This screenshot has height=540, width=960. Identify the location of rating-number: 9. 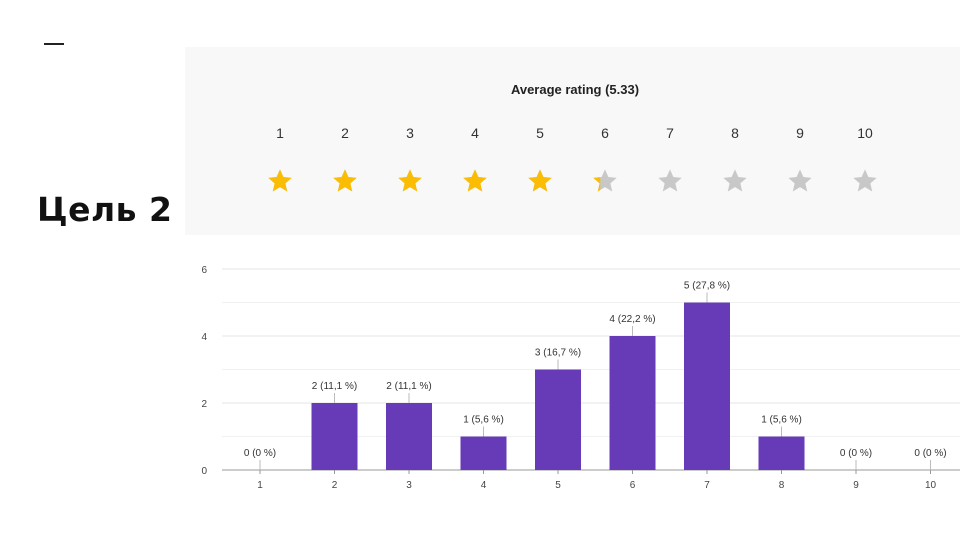
(800, 133).